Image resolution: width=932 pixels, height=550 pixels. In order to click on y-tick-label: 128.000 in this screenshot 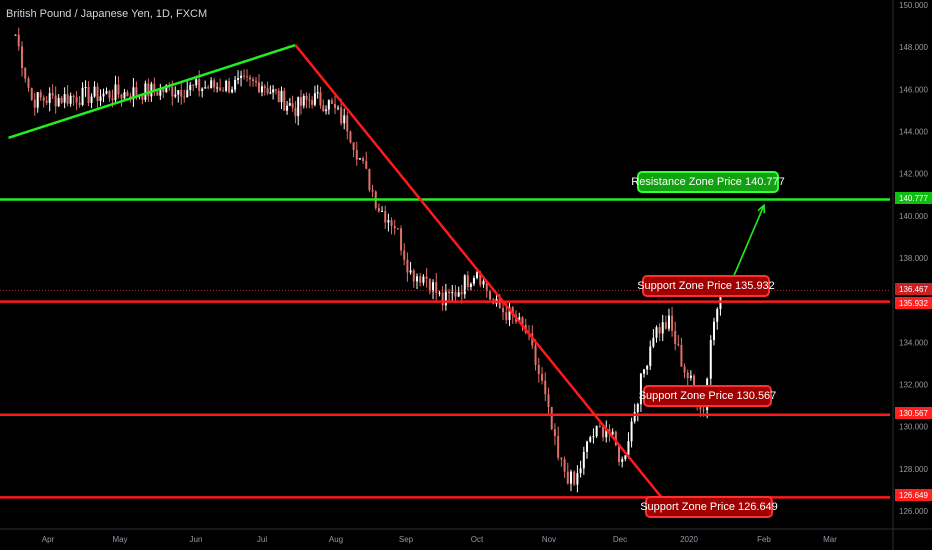, I will do `click(913, 469)`.